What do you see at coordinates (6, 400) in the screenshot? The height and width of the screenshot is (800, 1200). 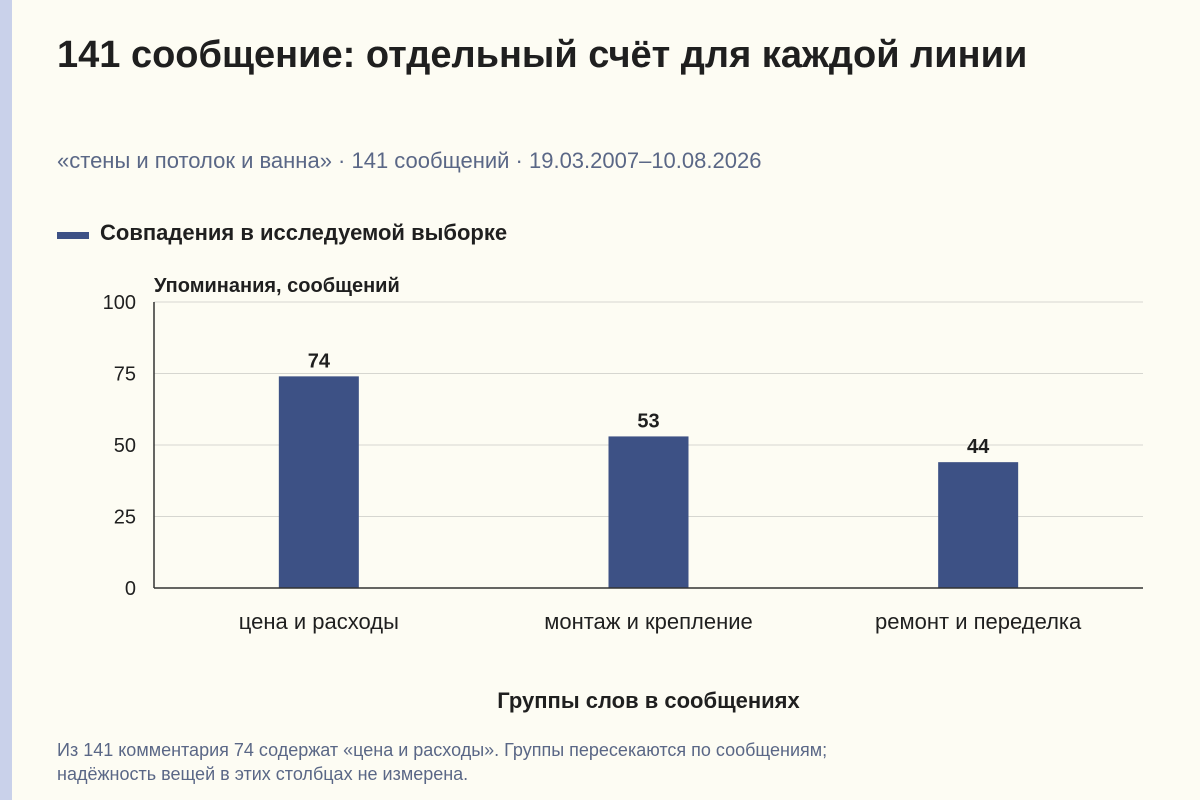 I see `left-accent-rule` at bounding box center [6, 400].